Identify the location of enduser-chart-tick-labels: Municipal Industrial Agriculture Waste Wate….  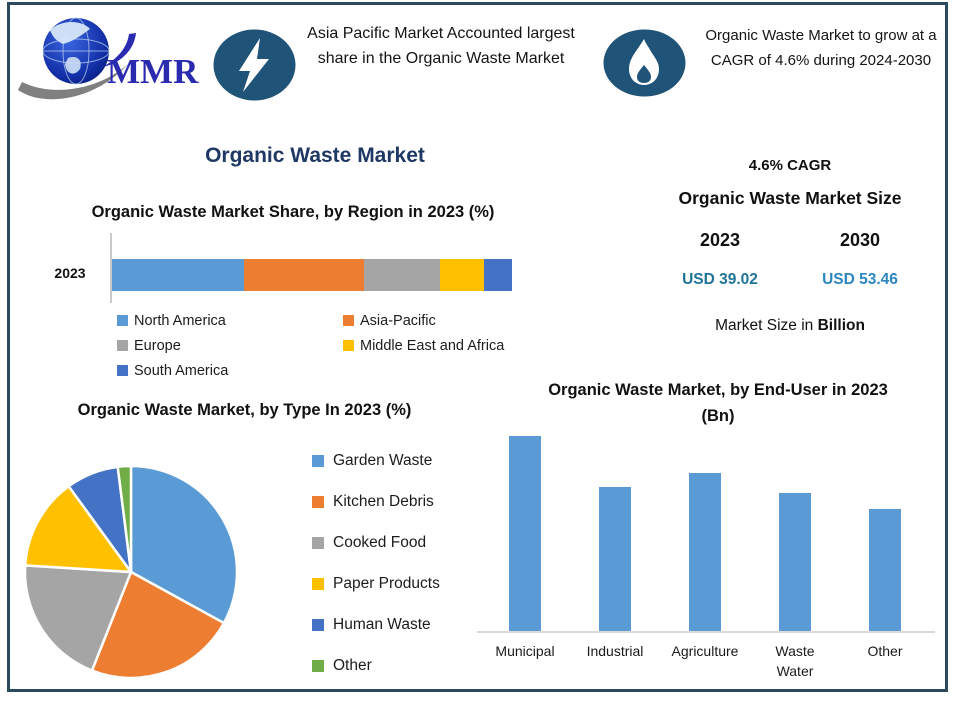
(705, 661).